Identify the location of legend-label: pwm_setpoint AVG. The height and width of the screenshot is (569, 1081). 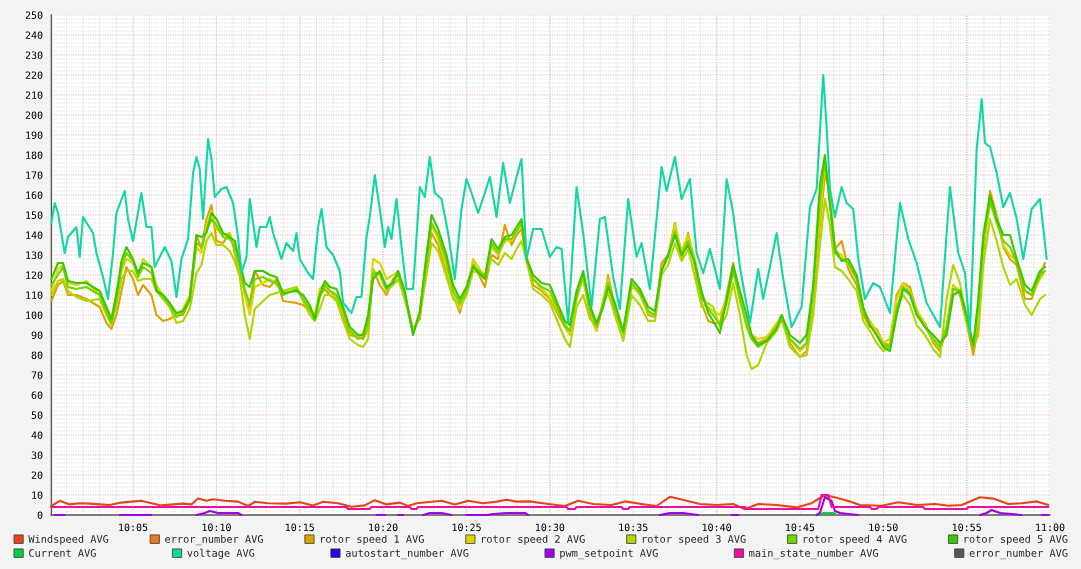
(609, 554).